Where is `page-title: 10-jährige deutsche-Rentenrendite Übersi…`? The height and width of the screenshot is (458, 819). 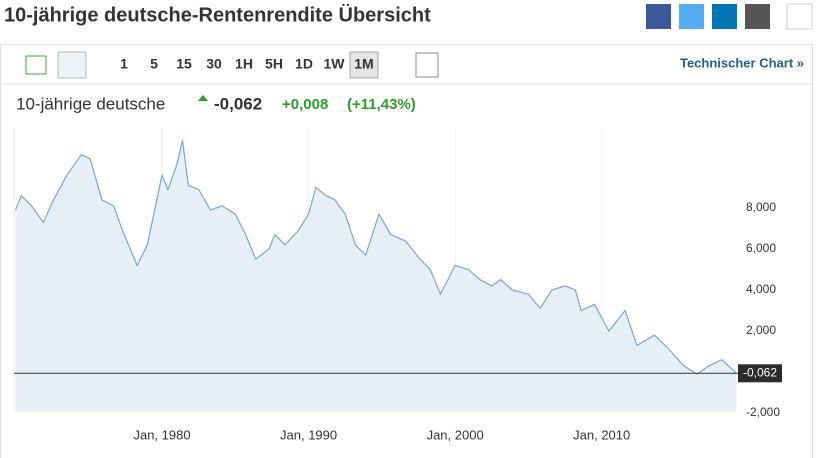 page-title: 10-jährige deutsche-Rentenrendite Übersi… is located at coordinates (217, 14).